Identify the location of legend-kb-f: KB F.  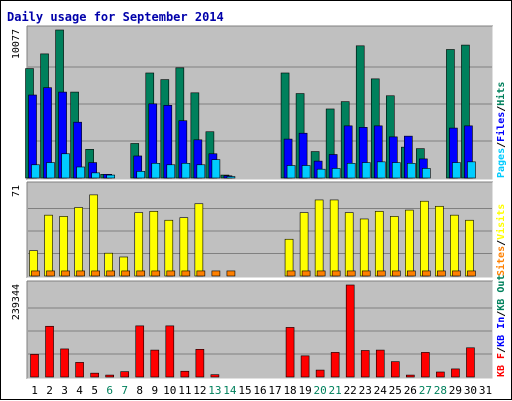
(501, 365).